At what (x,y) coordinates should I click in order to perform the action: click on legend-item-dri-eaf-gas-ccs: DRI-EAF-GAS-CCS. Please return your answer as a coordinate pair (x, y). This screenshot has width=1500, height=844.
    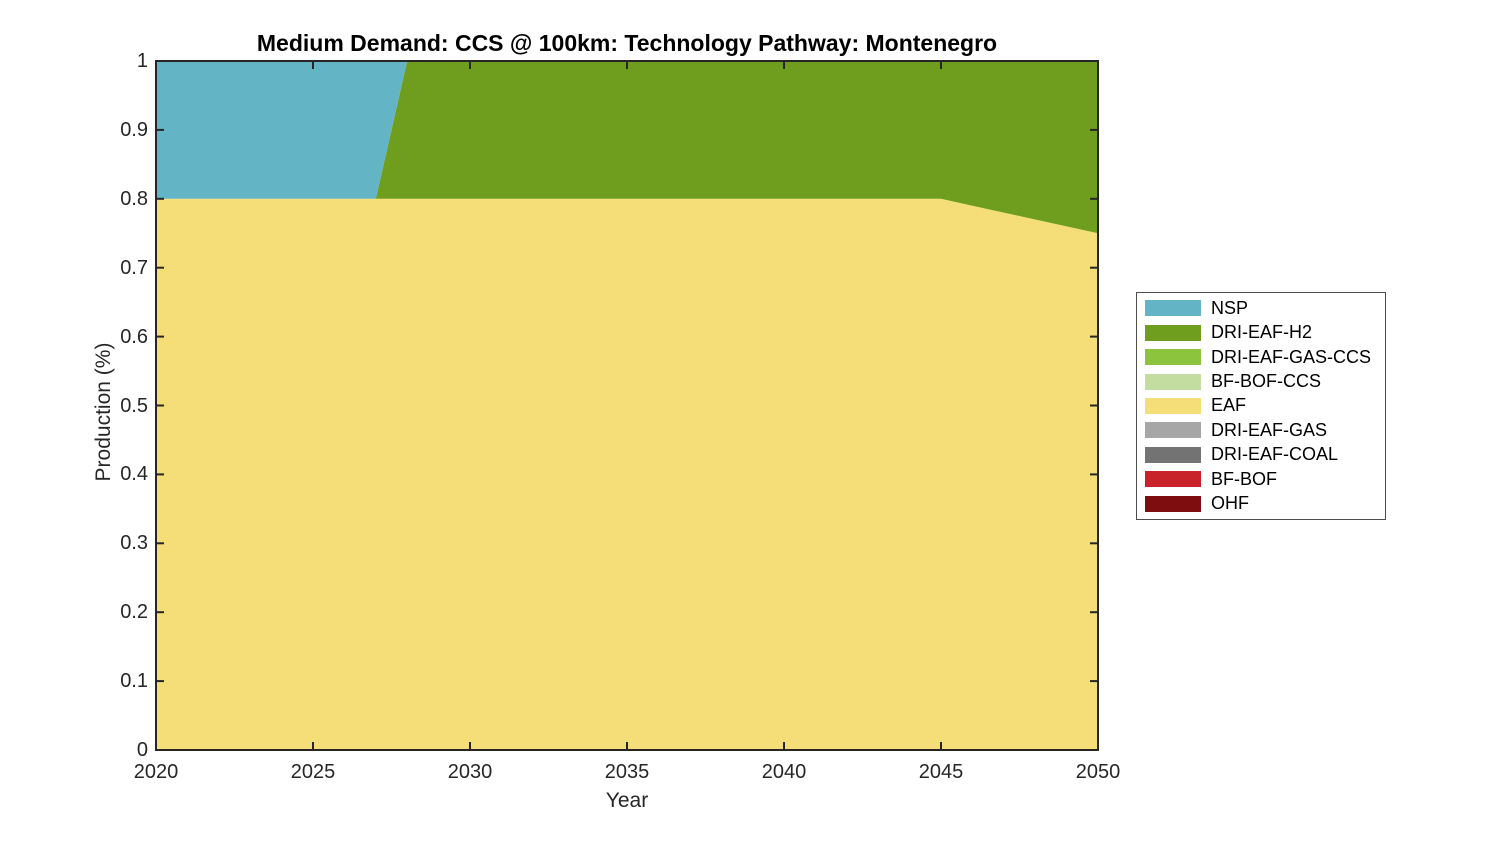
    Looking at the image, I should click on (1261, 357).